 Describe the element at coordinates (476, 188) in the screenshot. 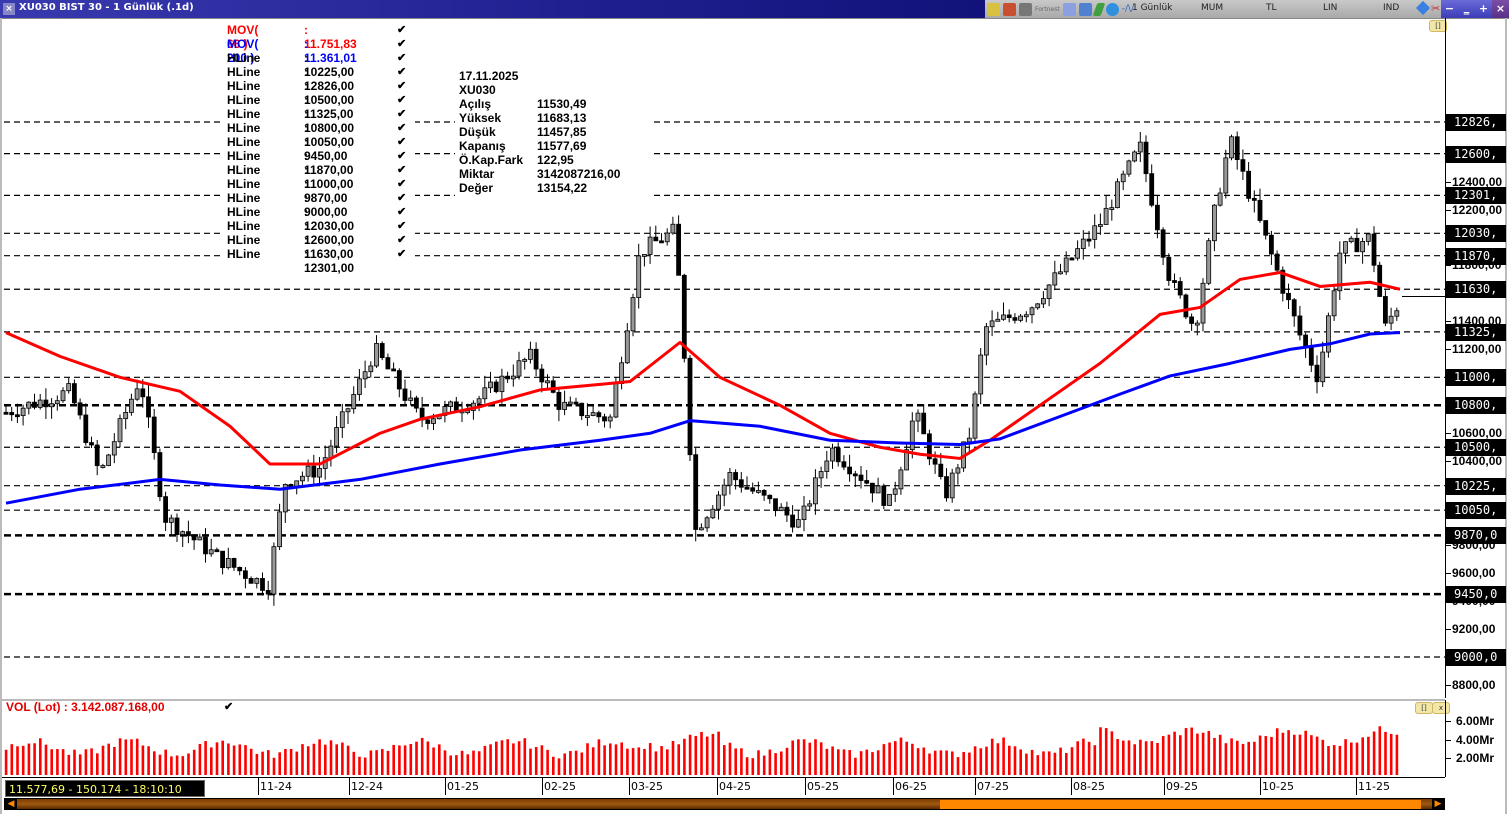

I see `info-key: Değer` at that location.